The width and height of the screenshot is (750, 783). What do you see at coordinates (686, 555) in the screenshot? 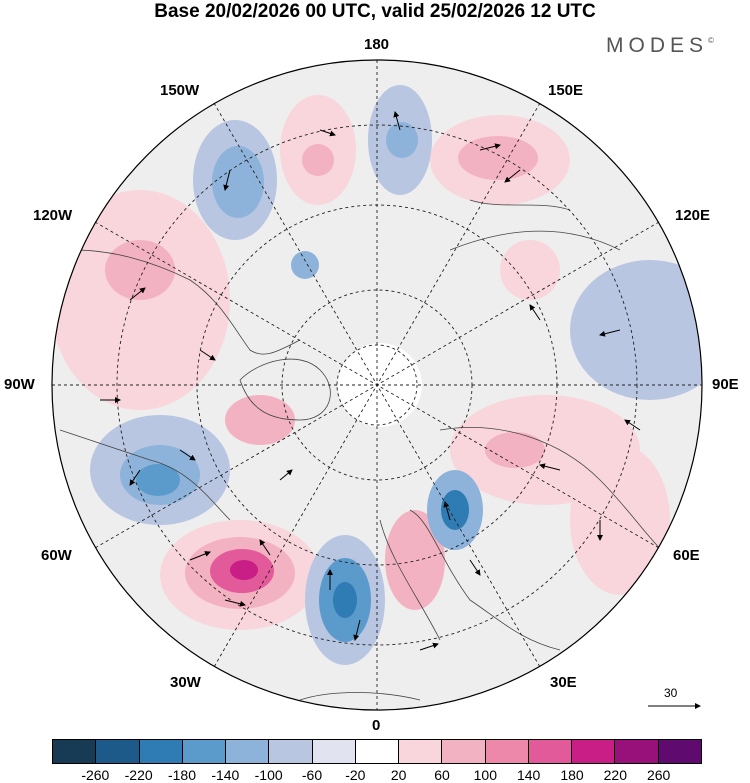
I see `lon-label-60e: 60E` at bounding box center [686, 555].